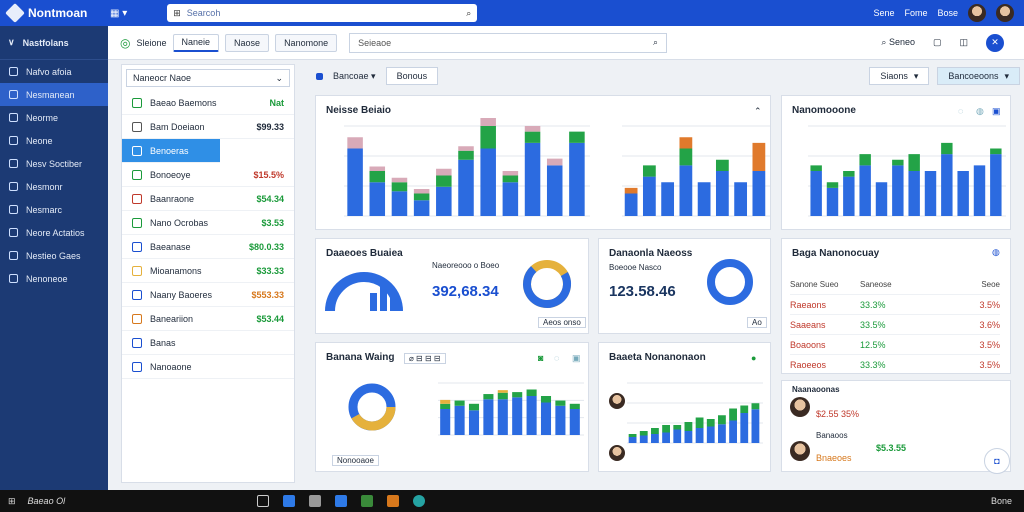 This screenshot has height=512, width=1024. What do you see at coordinates (895, 305) in the screenshot?
I see `table-row: Raeaons 33.3% 3.5%` at bounding box center [895, 305].